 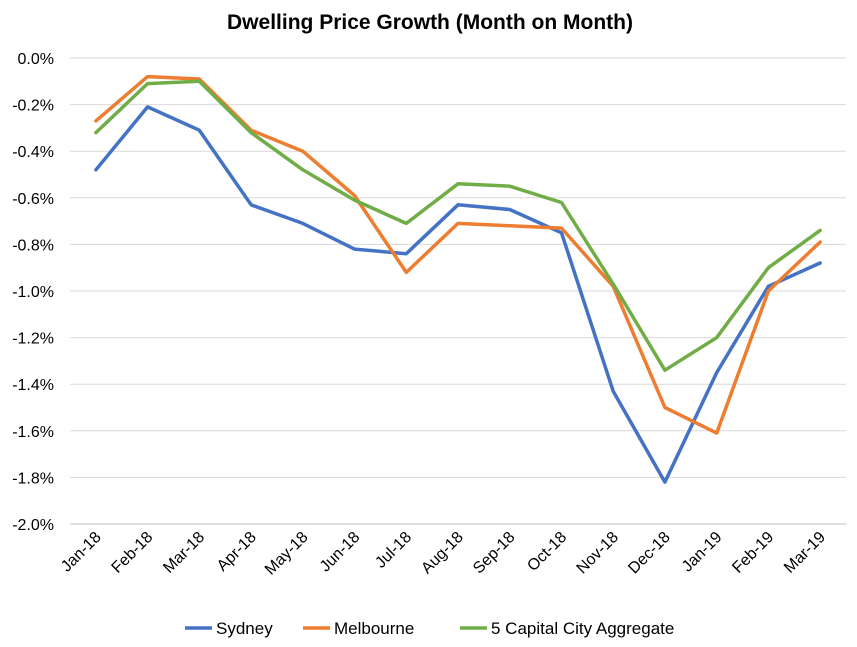 What do you see at coordinates (649, 553) in the screenshot?
I see `x-tick-label: Dec-18` at bounding box center [649, 553].